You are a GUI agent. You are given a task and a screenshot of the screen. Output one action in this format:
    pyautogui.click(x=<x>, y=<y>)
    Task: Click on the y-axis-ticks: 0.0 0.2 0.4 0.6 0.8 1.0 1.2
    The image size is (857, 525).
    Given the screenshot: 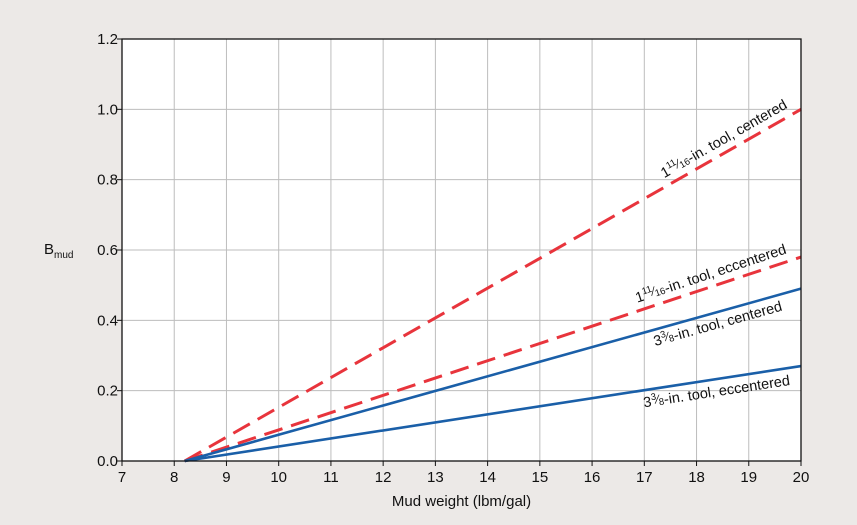 What is the action you would take?
    pyautogui.click(x=109, y=250)
    